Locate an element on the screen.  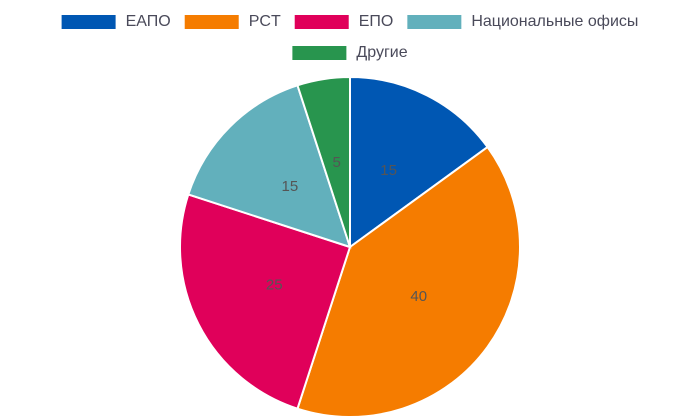
legend-label: Национальные офисы is located at coordinates (554, 21).